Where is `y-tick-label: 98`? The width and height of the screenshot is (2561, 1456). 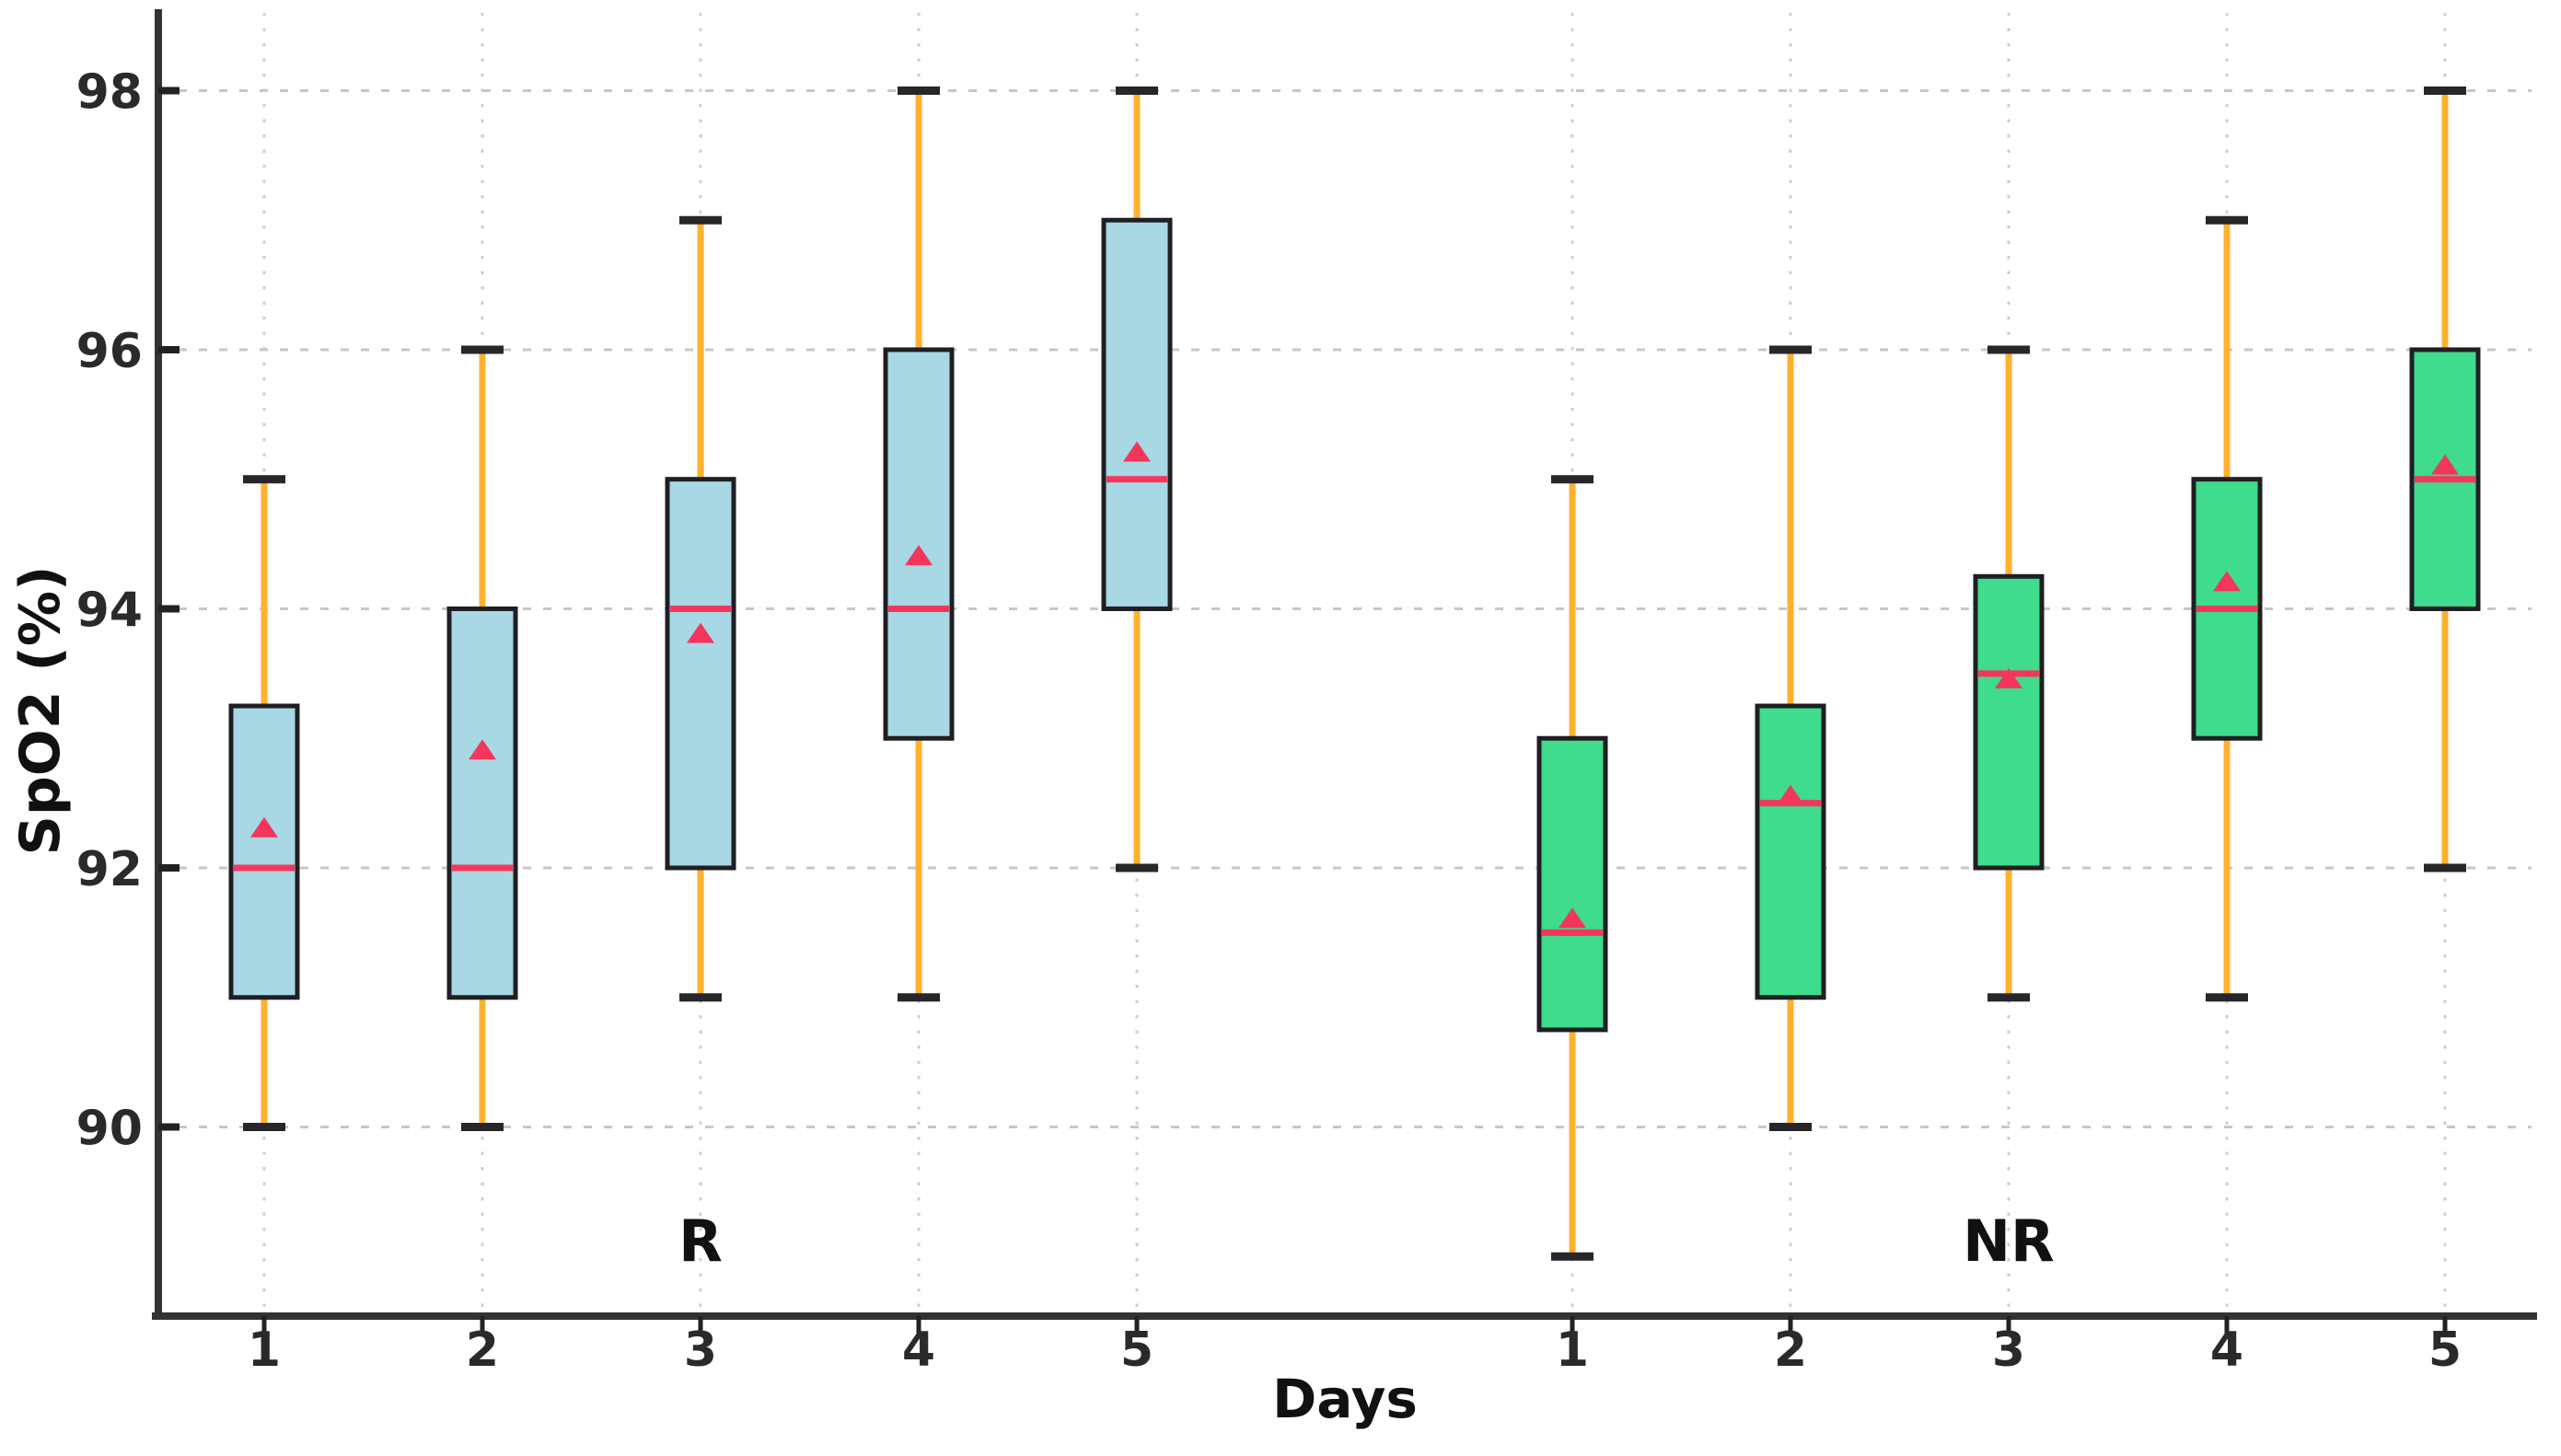 y-tick-label: 98 is located at coordinates (109, 92).